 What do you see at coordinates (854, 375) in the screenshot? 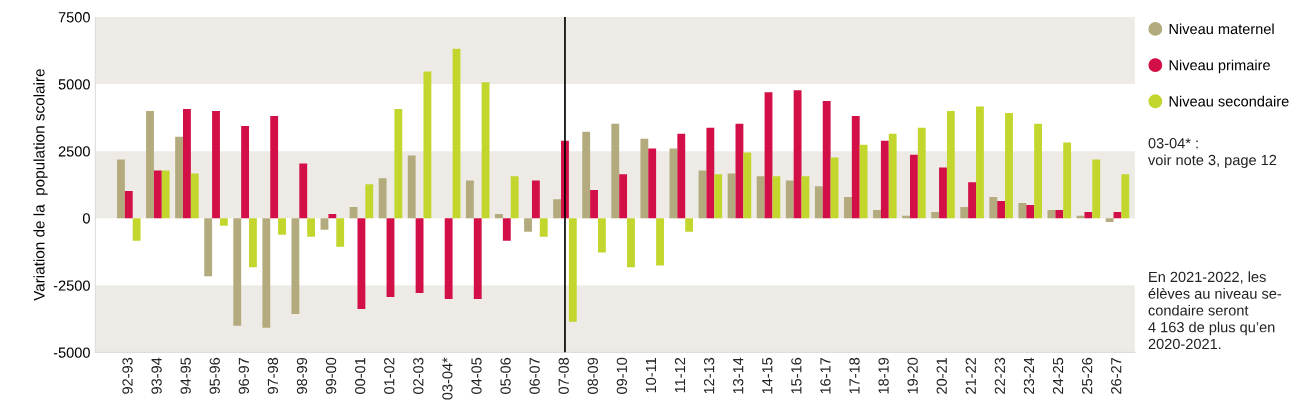
I see `x-tick-label: 17-18` at bounding box center [854, 375].